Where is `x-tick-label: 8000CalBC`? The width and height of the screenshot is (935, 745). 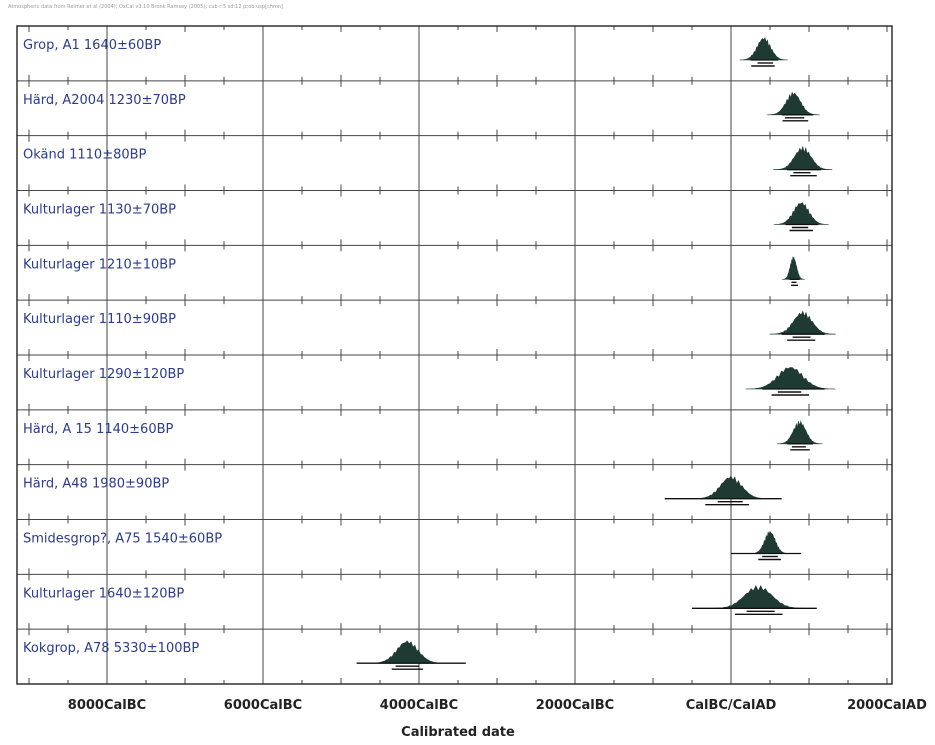 x-tick-label: 8000CalBC is located at coordinates (107, 705).